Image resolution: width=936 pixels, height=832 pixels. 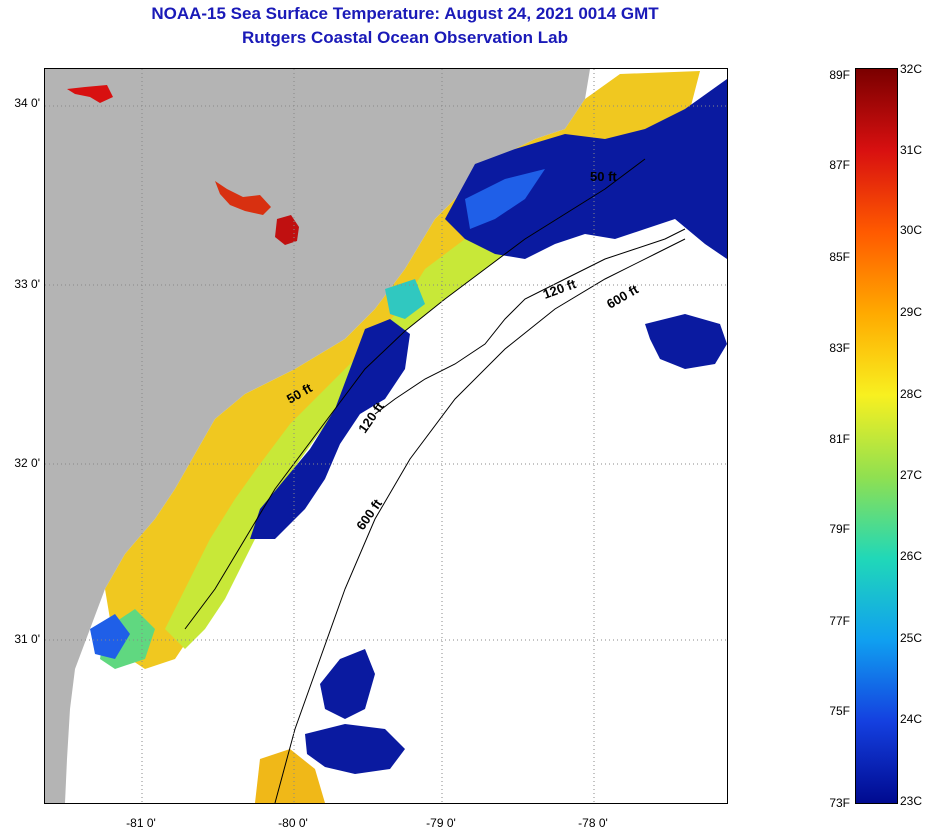 I want to click on colorbar-label-89f: 89F, so click(x=839, y=75).